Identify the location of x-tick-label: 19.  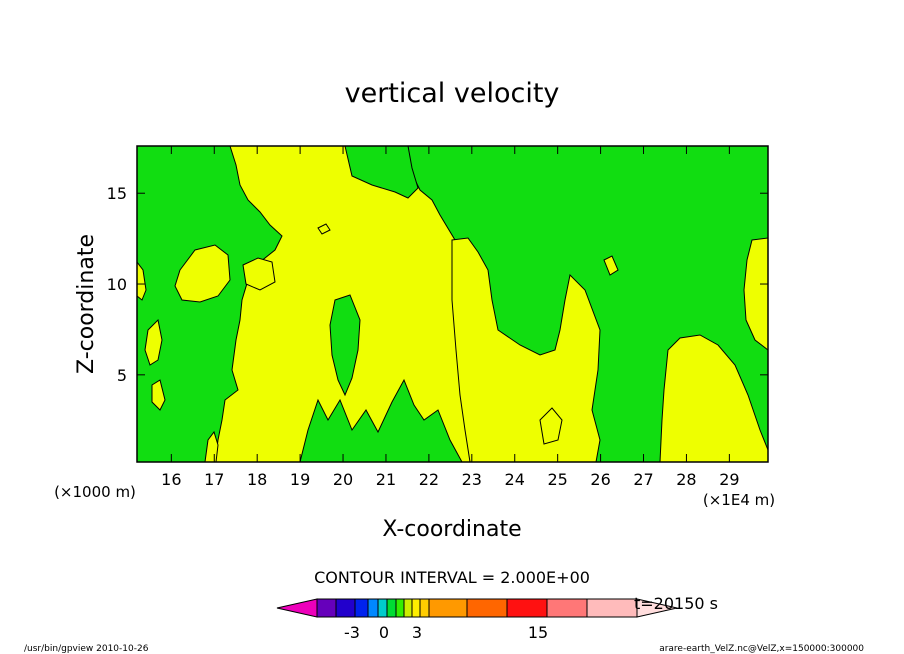
(300, 479).